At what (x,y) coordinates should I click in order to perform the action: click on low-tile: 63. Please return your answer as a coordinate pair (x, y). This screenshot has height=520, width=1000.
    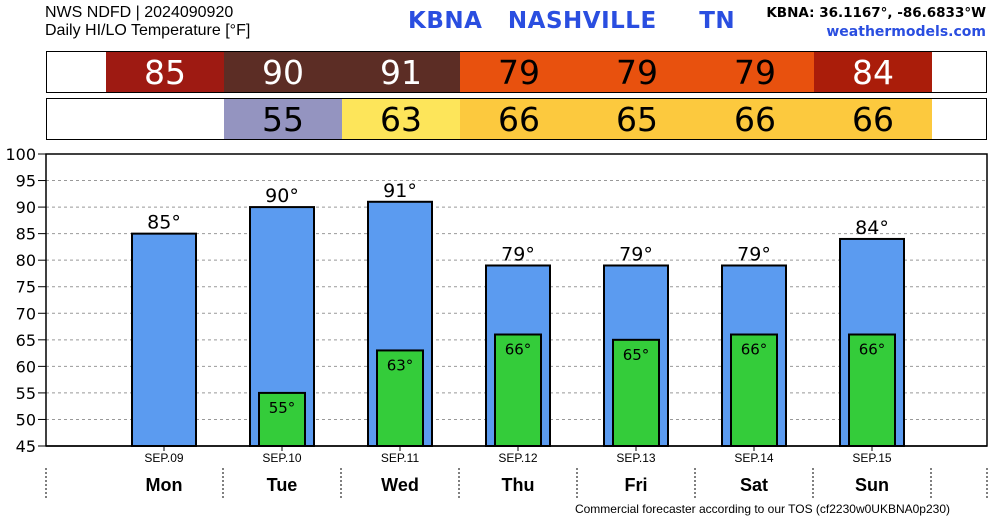
    Looking at the image, I should click on (401, 119).